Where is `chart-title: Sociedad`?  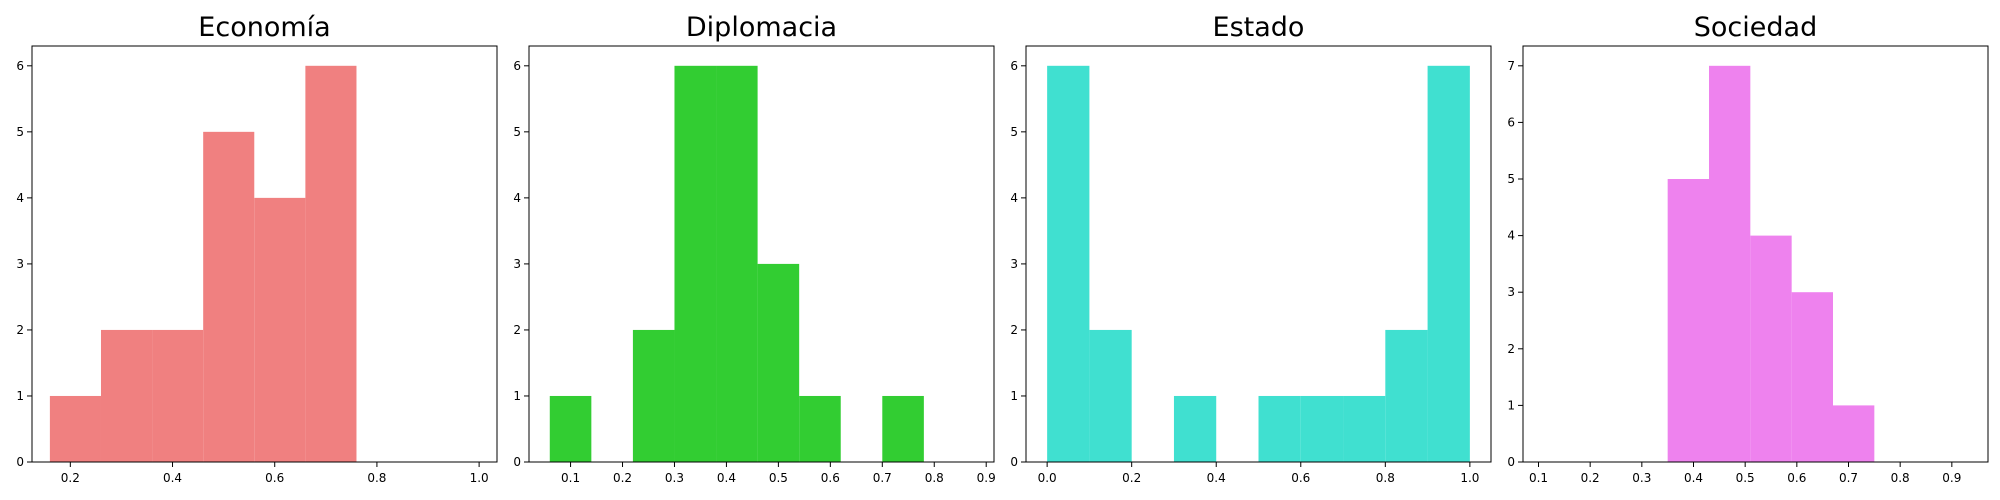
chart-title: Sociedad is located at coordinates (1755, 27).